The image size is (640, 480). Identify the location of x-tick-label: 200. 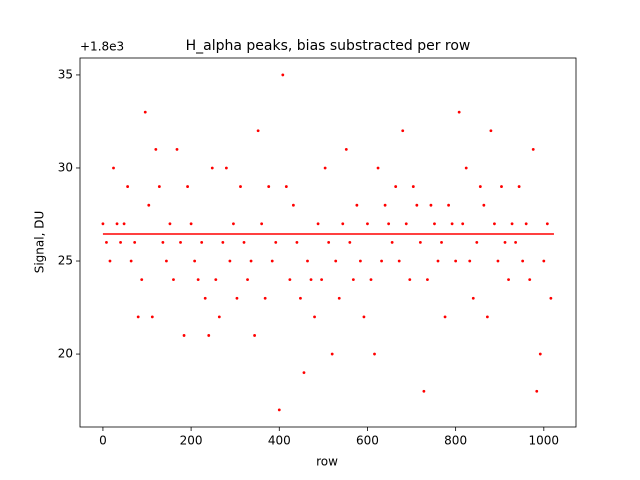
(191, 441).